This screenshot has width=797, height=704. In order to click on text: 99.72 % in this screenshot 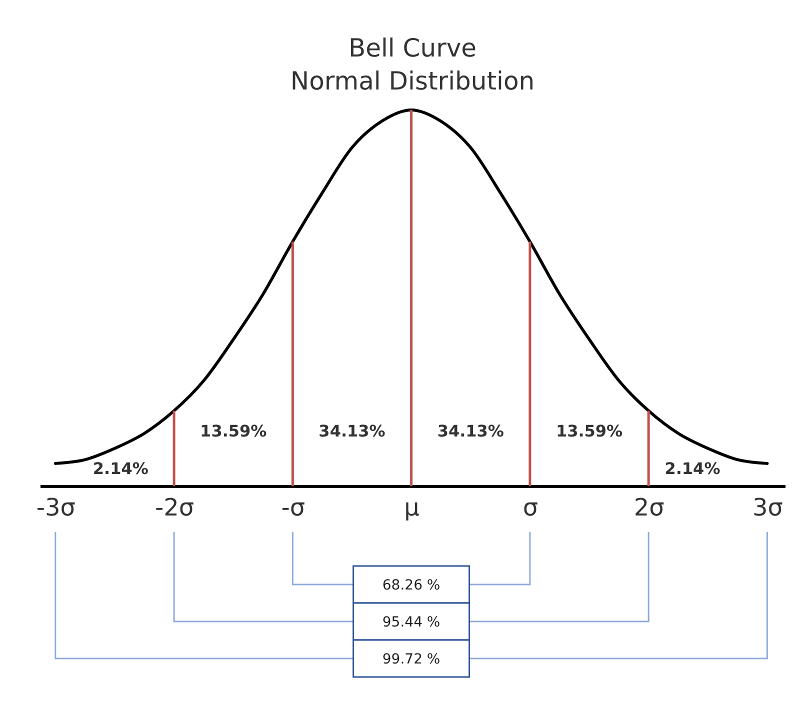, I will do `click(411, 660)`.